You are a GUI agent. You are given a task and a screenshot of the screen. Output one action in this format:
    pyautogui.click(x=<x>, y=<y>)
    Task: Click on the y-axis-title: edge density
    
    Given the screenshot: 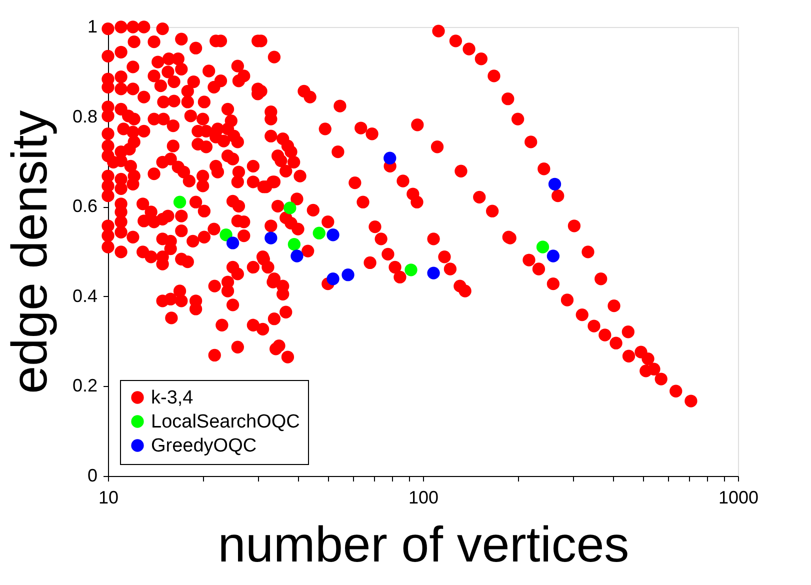 What is the action you would take?
    pyautogui.click(x=29, y=252)
    